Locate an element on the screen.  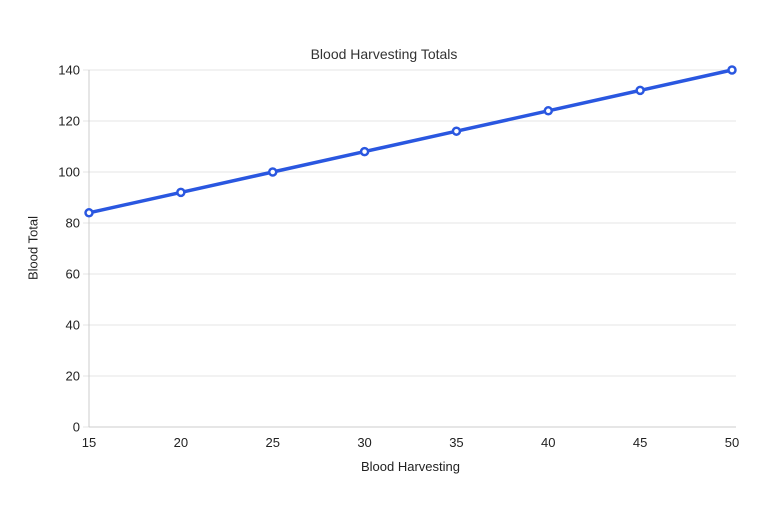
x-tick-label: 35 is located at coordinates (456, 442).